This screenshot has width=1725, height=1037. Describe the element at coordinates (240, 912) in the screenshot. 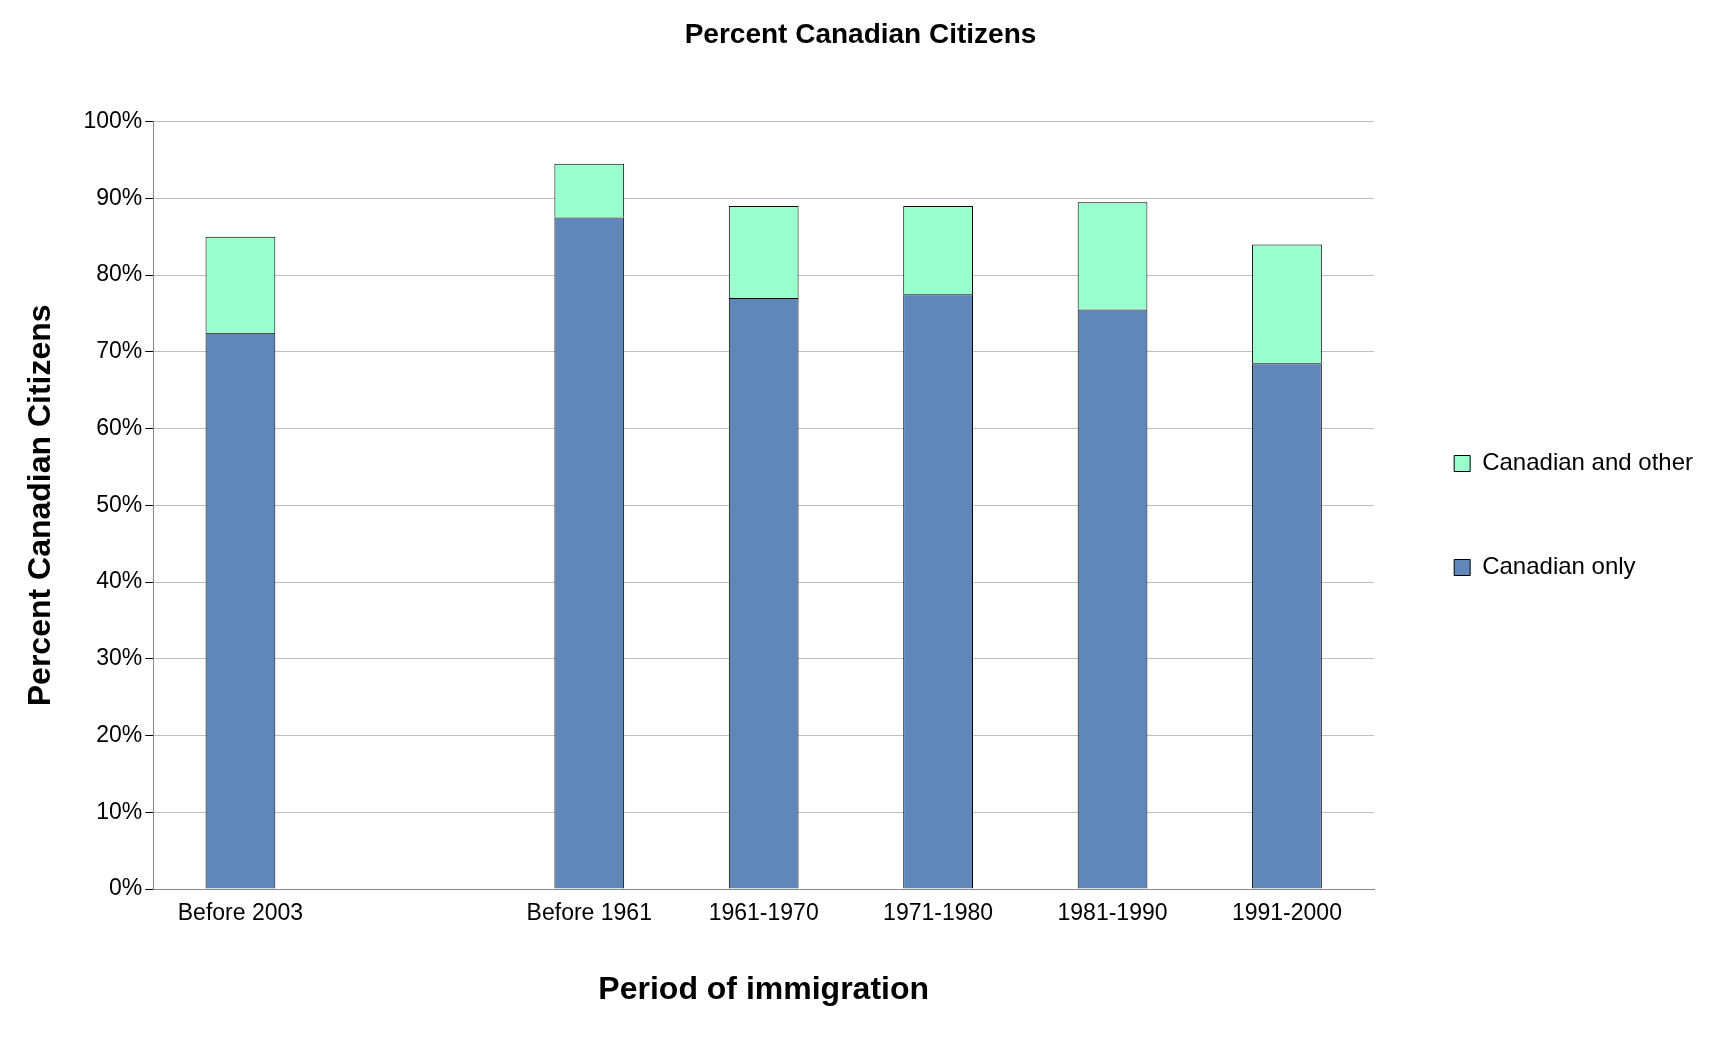

I see `x-tick-label: Before 2003` at that location.